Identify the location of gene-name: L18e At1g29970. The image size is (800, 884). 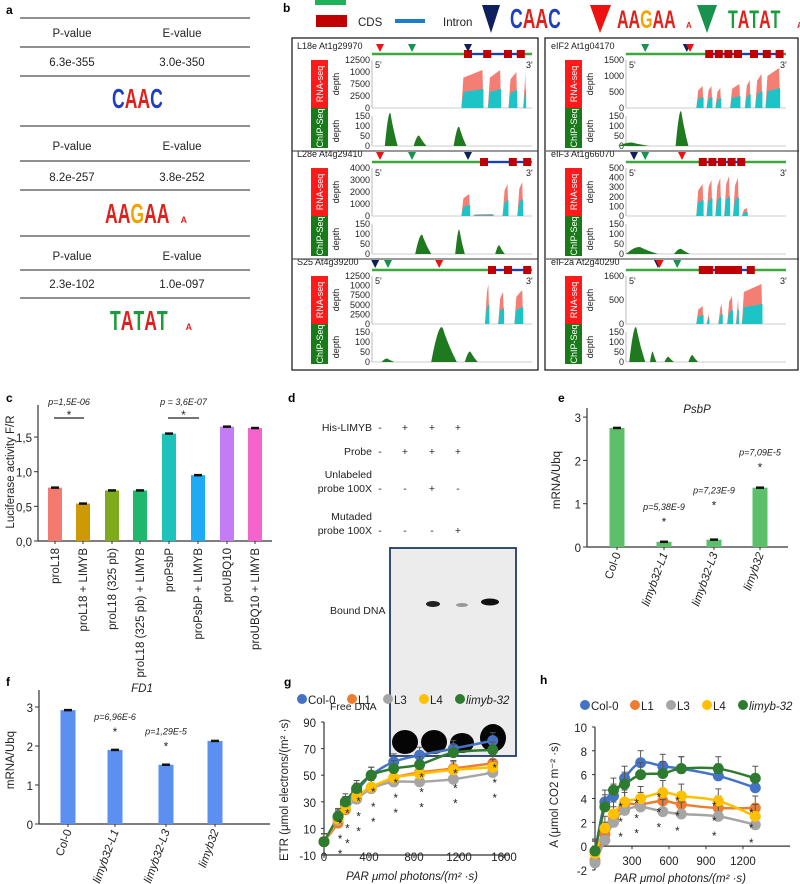
(330, 46).